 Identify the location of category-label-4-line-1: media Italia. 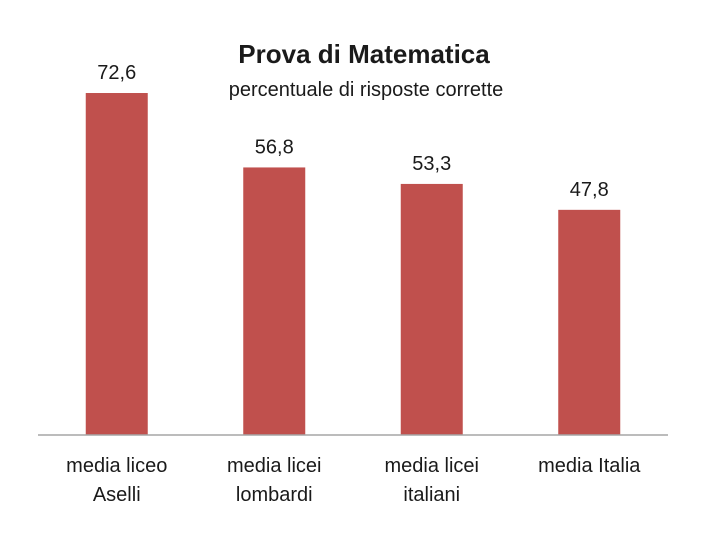
(589, 466).